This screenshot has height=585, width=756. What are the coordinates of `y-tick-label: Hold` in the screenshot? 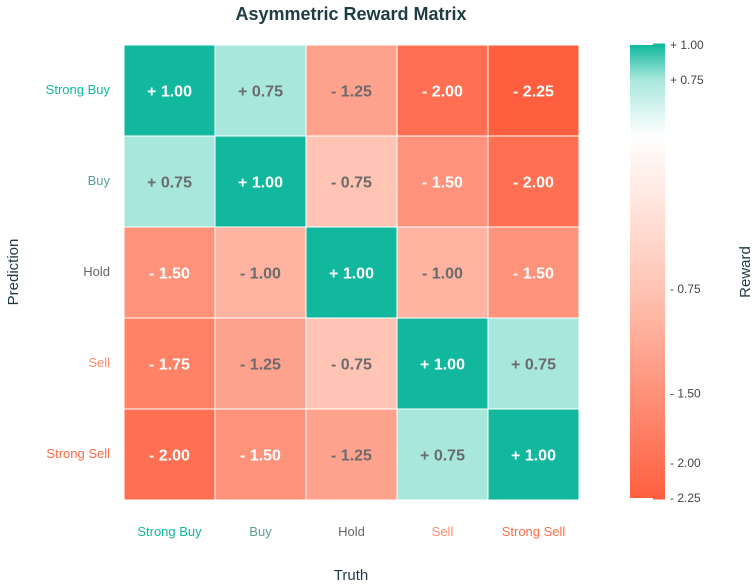 It's located at (96, 271).